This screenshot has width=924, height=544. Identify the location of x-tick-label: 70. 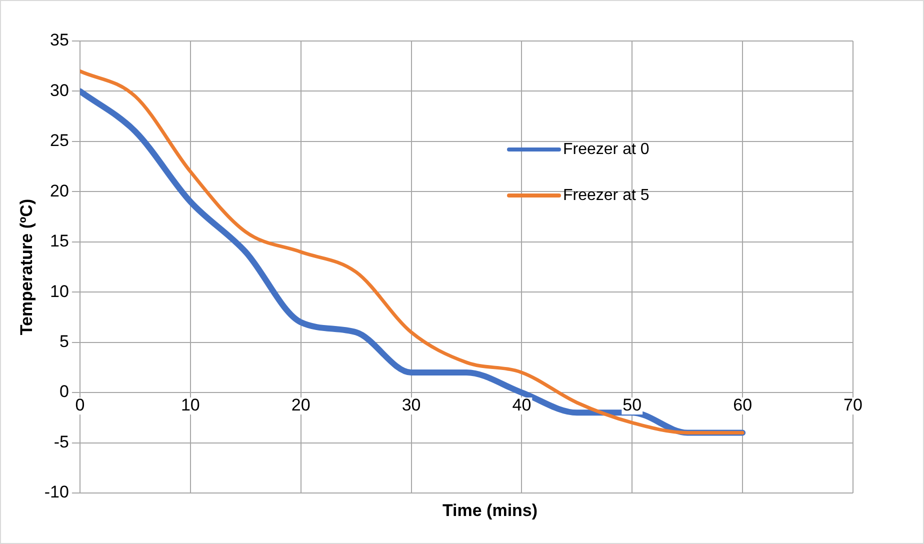
(853, 405).